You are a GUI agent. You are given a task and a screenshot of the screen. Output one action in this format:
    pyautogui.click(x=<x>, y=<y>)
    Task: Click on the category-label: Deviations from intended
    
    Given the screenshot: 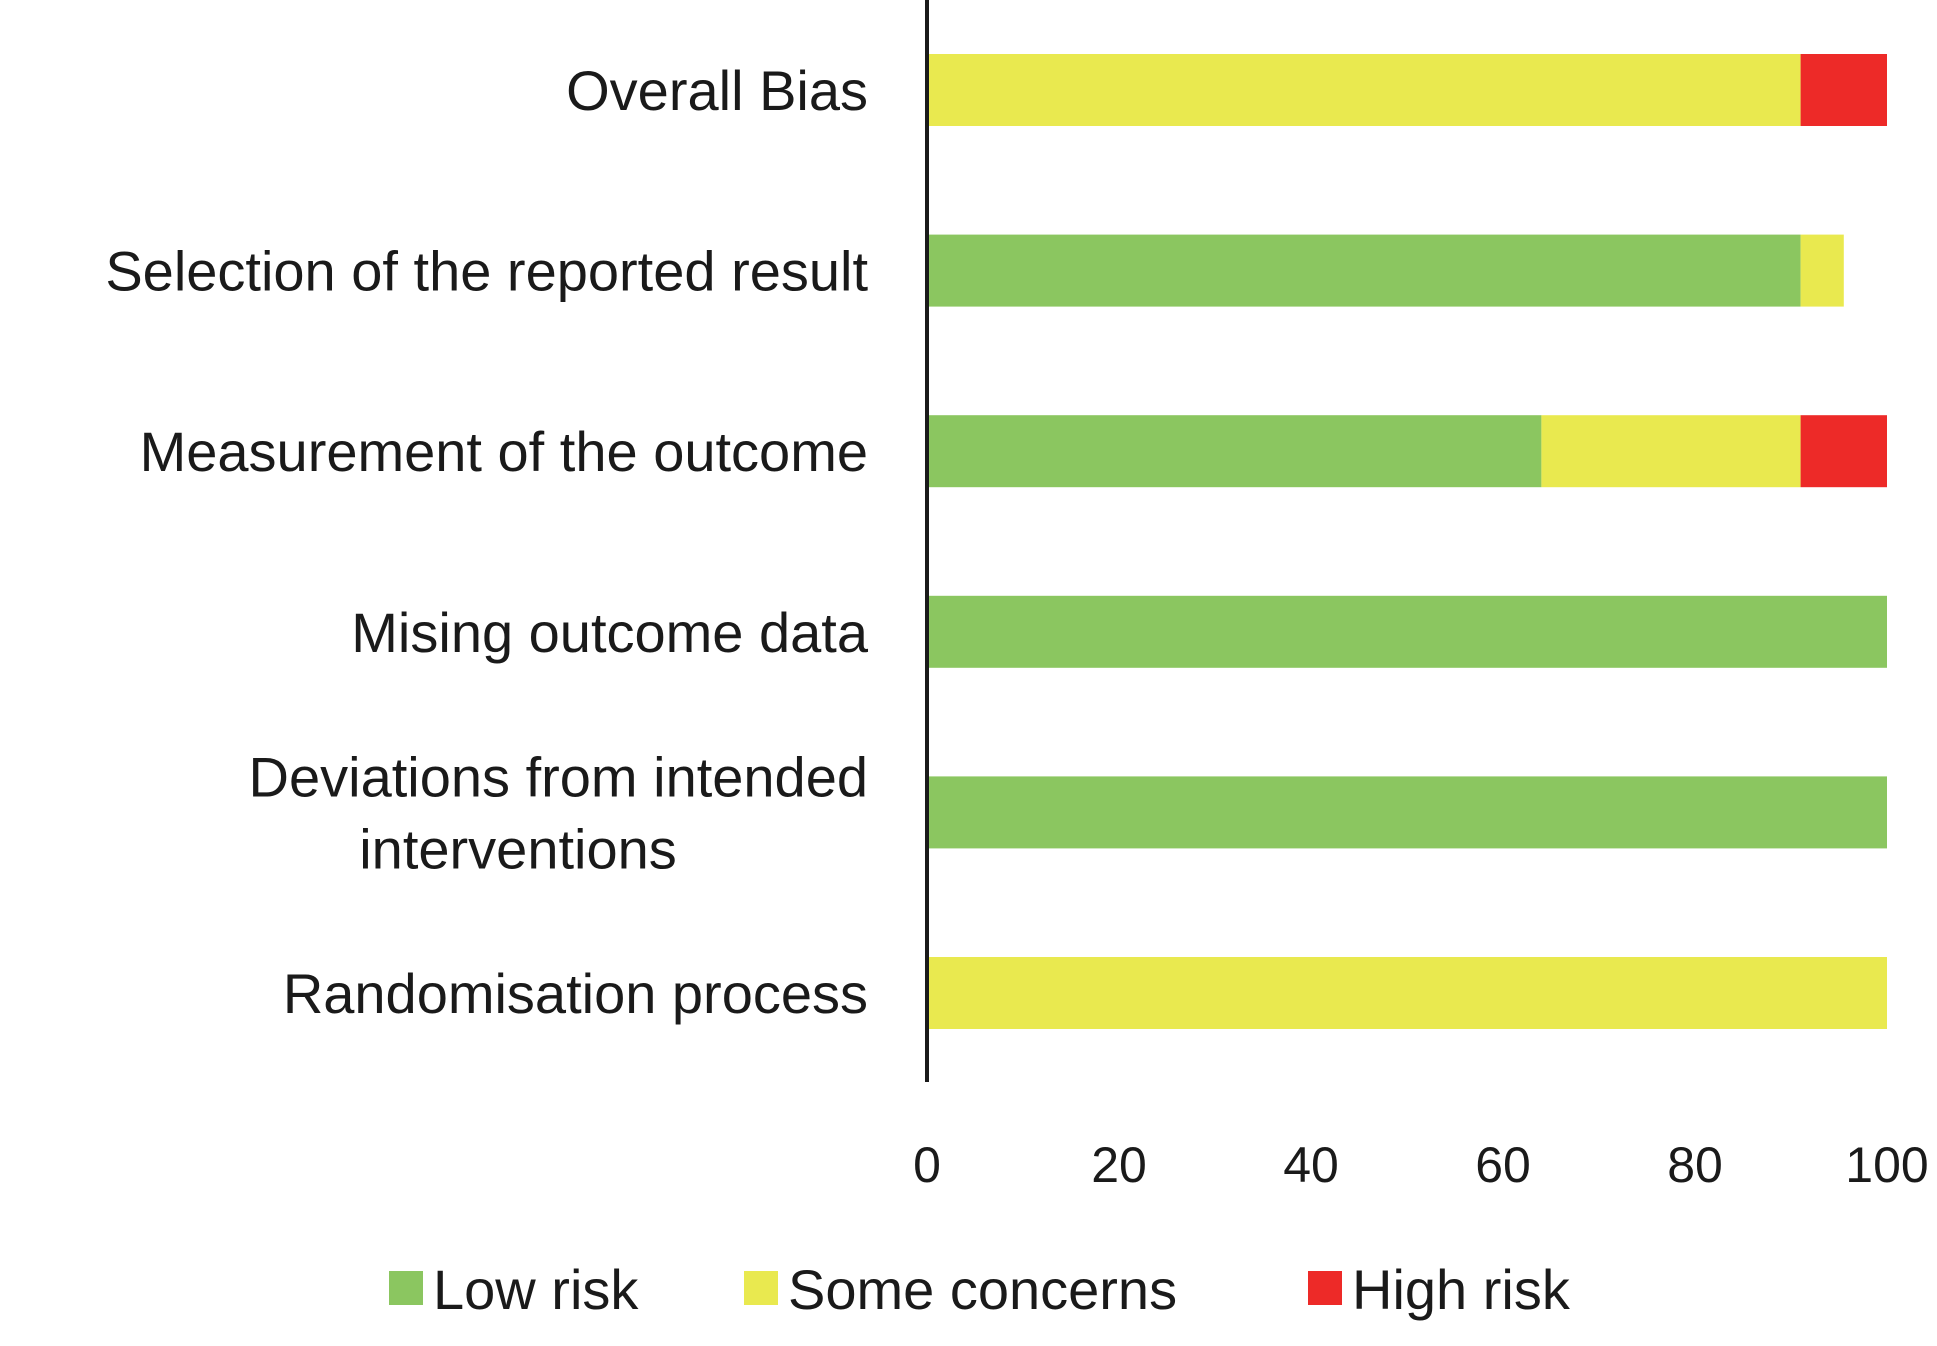 What is the action you would take?
    pyautogui.click(x=558, y=776)
    